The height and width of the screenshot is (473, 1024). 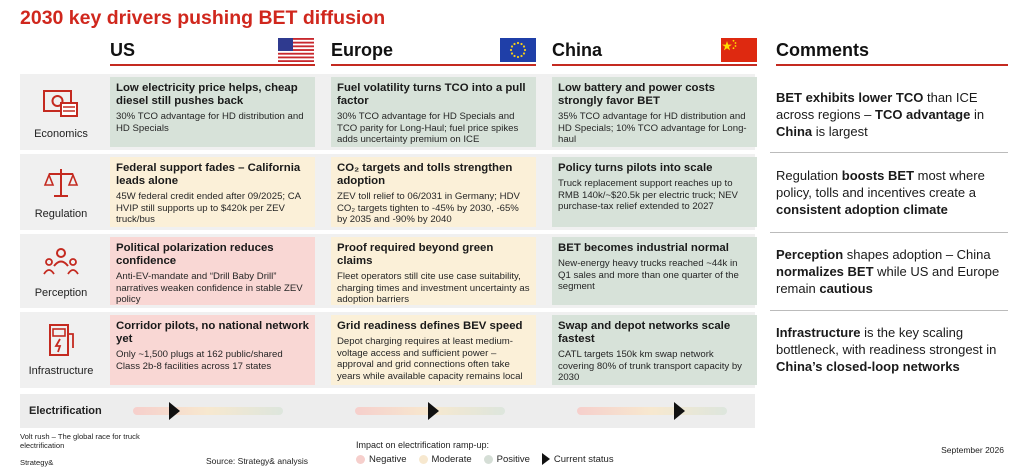 I want to click on column-header-europe: Europe, so click(x=362, y=50).